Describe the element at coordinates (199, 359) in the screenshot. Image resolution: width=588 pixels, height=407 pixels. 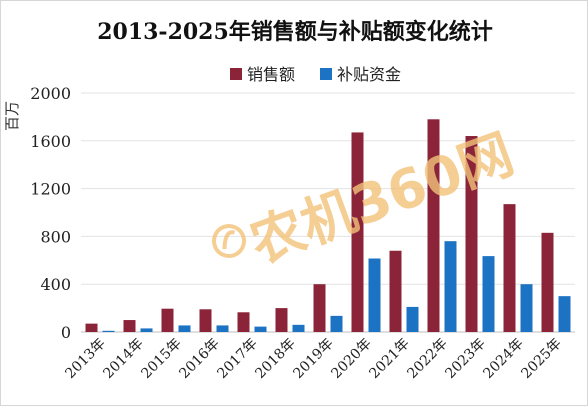
I see `x-tick-label: 2016年` at that location.